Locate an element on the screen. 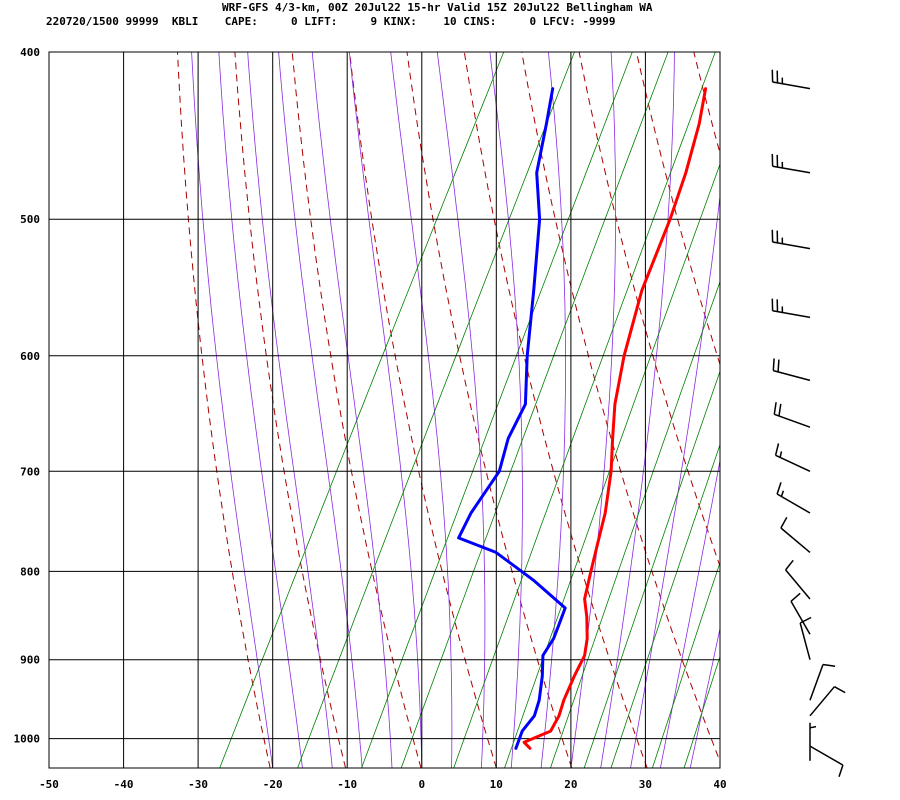 The width and height of the screenshot is (900, 800). pressure-axis: 400 500 600 700 800 900 1000 is located at coordinates (27, 396).